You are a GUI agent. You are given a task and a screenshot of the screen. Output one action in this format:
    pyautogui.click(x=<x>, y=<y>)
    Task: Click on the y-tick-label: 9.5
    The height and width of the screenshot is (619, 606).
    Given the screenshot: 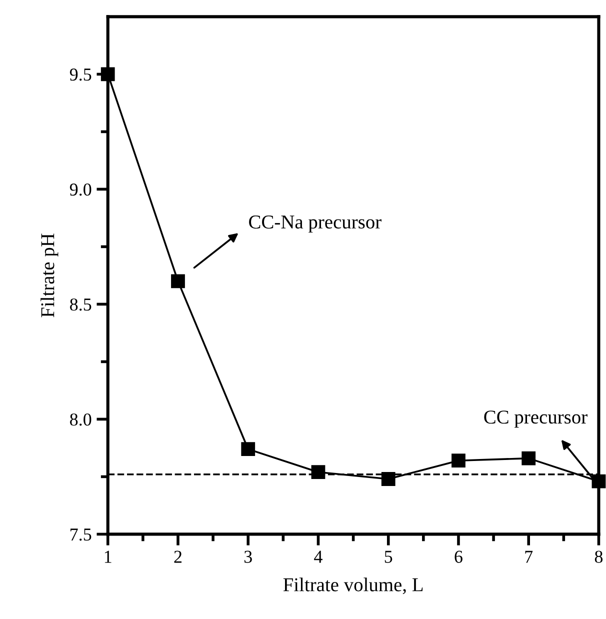 What is the action you would take?
    pyautogui.click(x=81, y=74)
    